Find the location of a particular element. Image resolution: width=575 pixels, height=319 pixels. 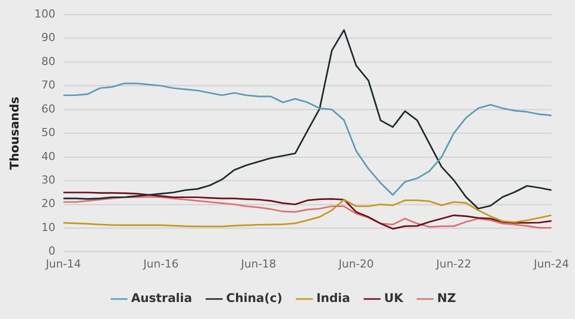

legend-label: India is located at coordinates (333, 298).